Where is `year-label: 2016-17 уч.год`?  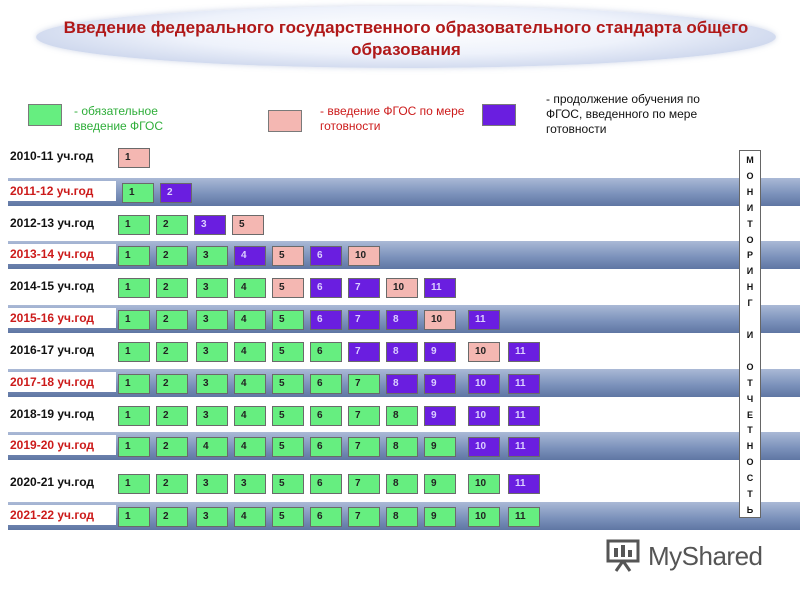
year-label: 2016-17 уч.год is located at coordinates (61, 350).